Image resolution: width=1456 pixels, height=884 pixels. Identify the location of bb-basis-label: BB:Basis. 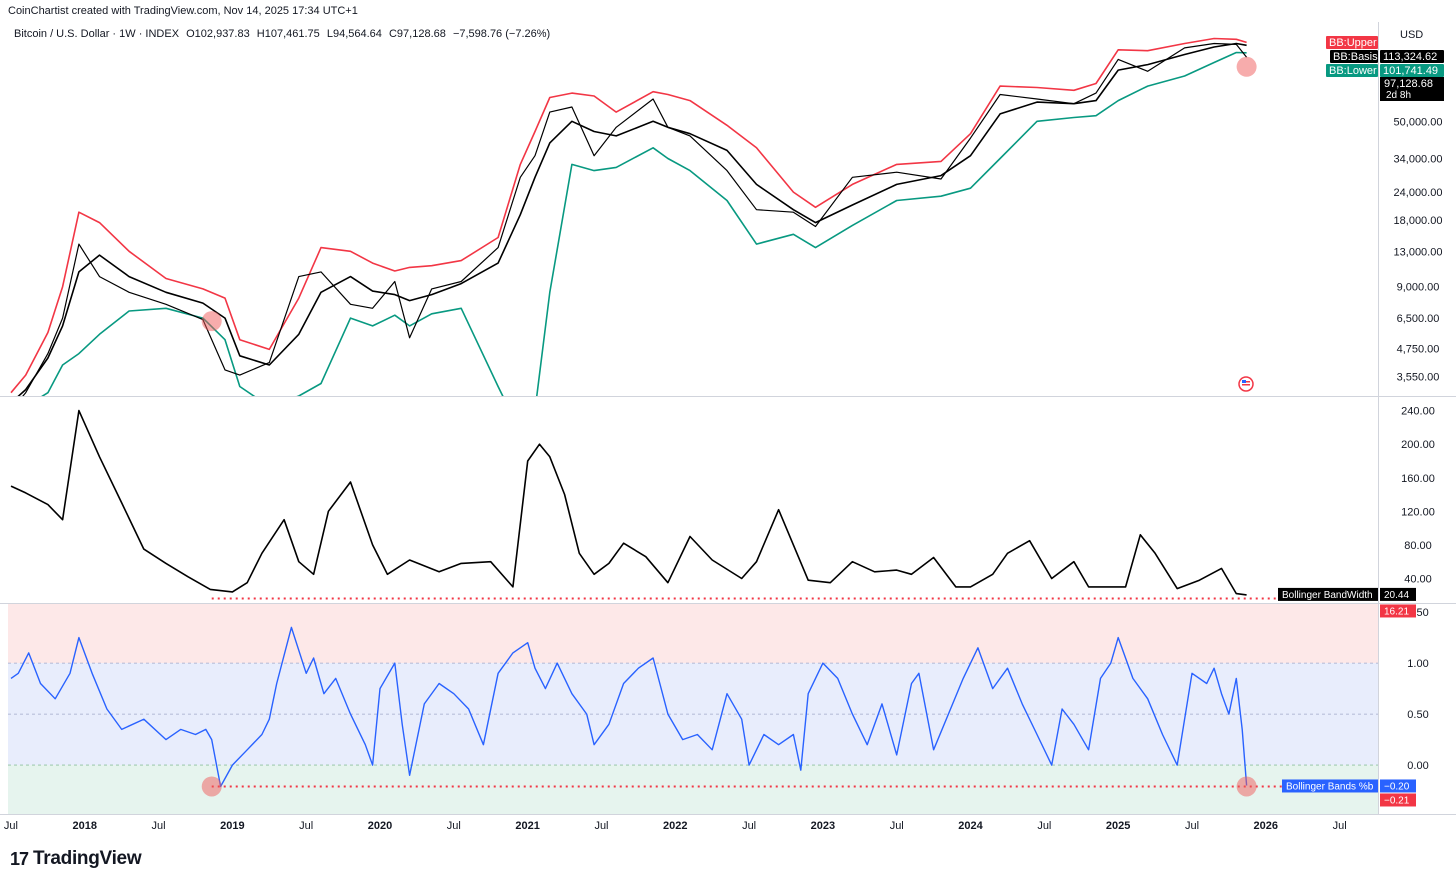
(1355, 57).